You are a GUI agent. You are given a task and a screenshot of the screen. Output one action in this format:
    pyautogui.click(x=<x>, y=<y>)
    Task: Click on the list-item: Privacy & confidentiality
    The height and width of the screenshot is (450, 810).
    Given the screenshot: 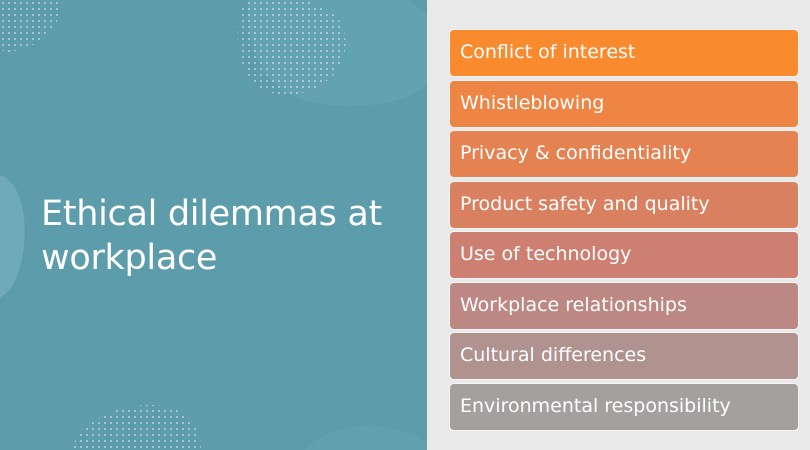 What is the action you would take?
    pyautogui.click(x=624, y=154)
    